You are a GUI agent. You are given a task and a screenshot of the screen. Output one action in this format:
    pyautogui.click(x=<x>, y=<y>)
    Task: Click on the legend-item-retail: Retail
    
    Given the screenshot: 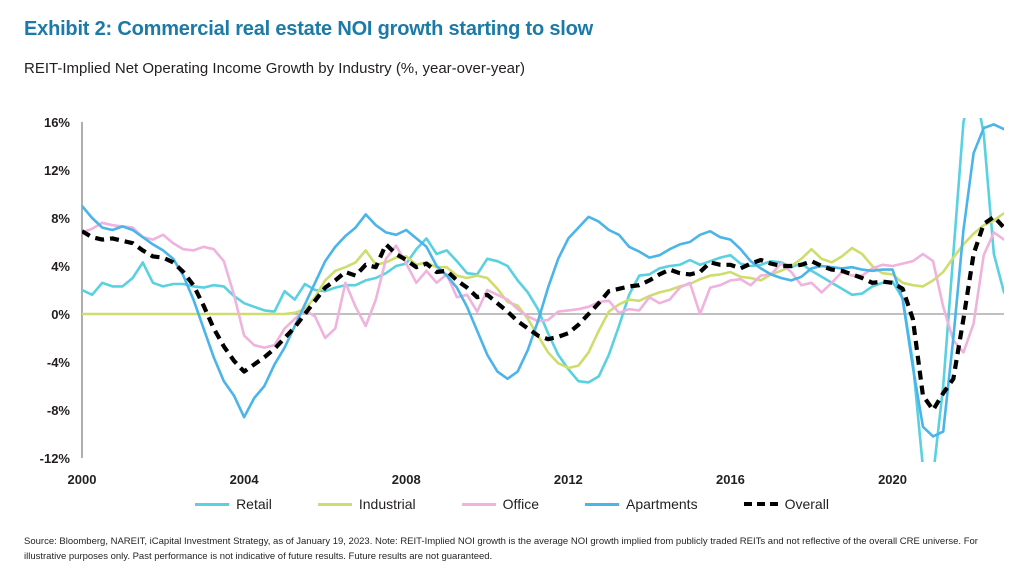 What is the action you would take?
    pyautogui.click(x=233, y=504)
    